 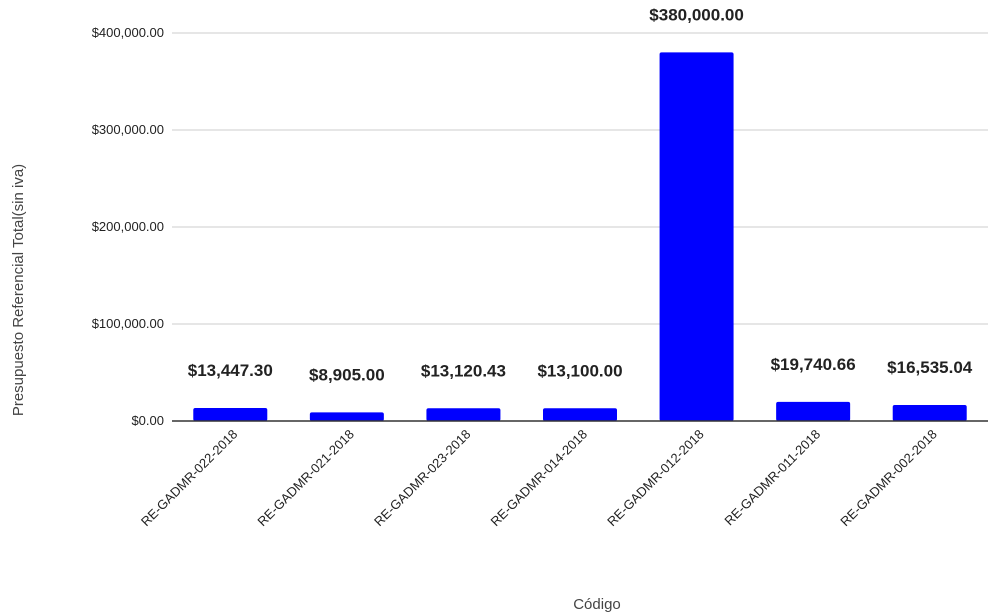 What do you see at coordinates (579, 370) in the screenshot?
I see `data-label: $13,100.00` at bounding box center [579, 370].